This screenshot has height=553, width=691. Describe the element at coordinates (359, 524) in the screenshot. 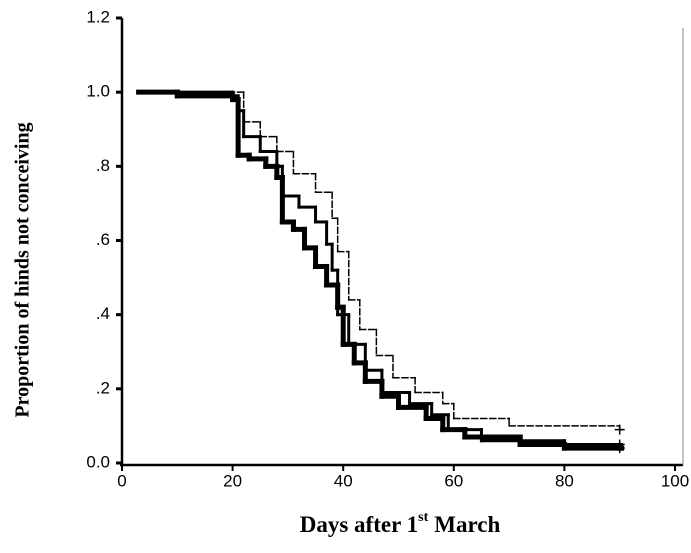

I see `x-axis-title-part: Days after 1` at that location.